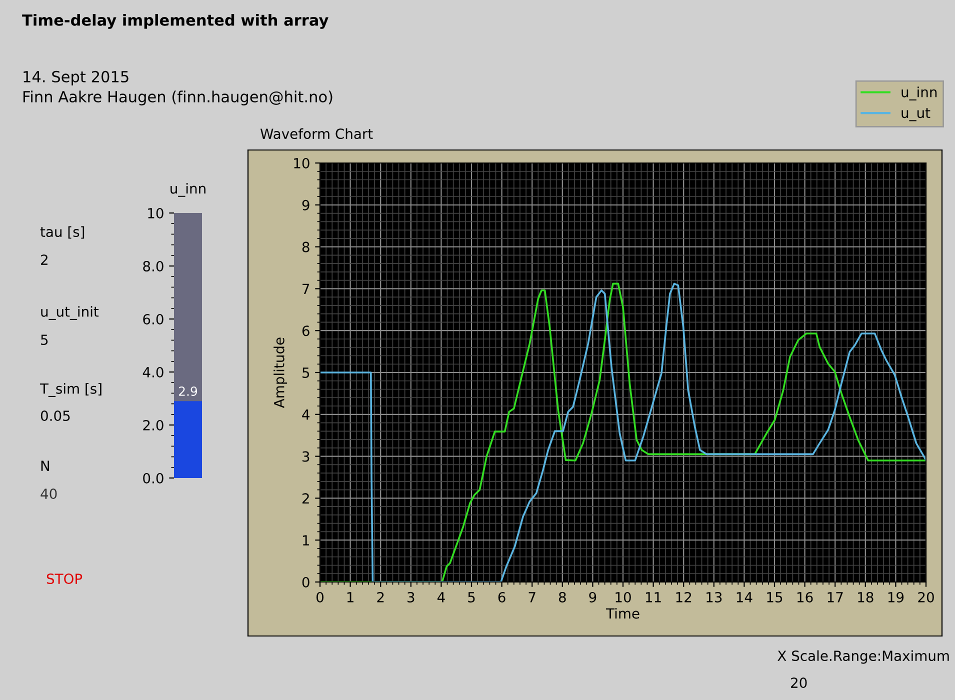 Image resolution: width=955 pixels, height=700 pixels. Describe the element at coordinates (306, 373) in the screenshot. I see `y-tick-label: 5` at that location.